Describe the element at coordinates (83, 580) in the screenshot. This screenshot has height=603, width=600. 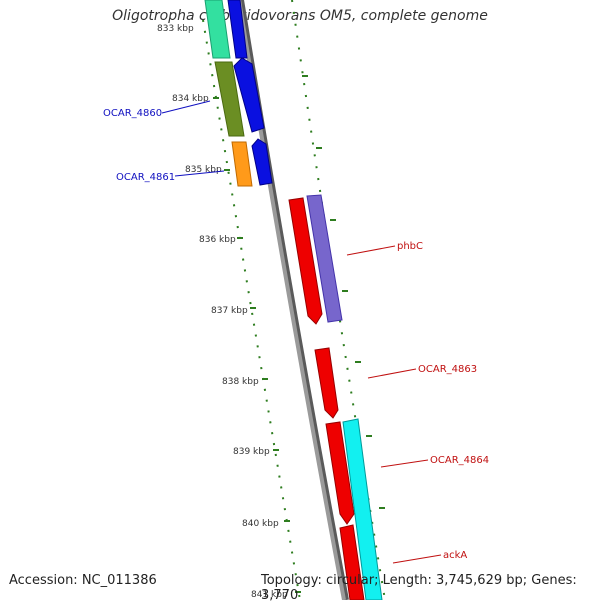
I see `accession-text: Accession: NC_011386` at that location.